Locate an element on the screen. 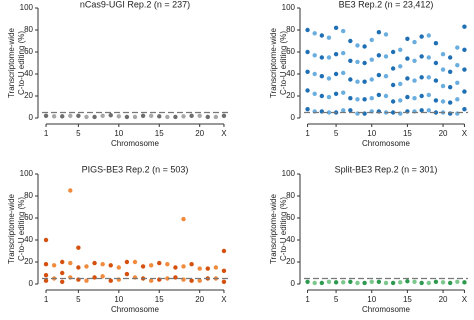 This screenshot has height=320, width=474. x-tick-label: 10 is located at coordinates (118, 133).